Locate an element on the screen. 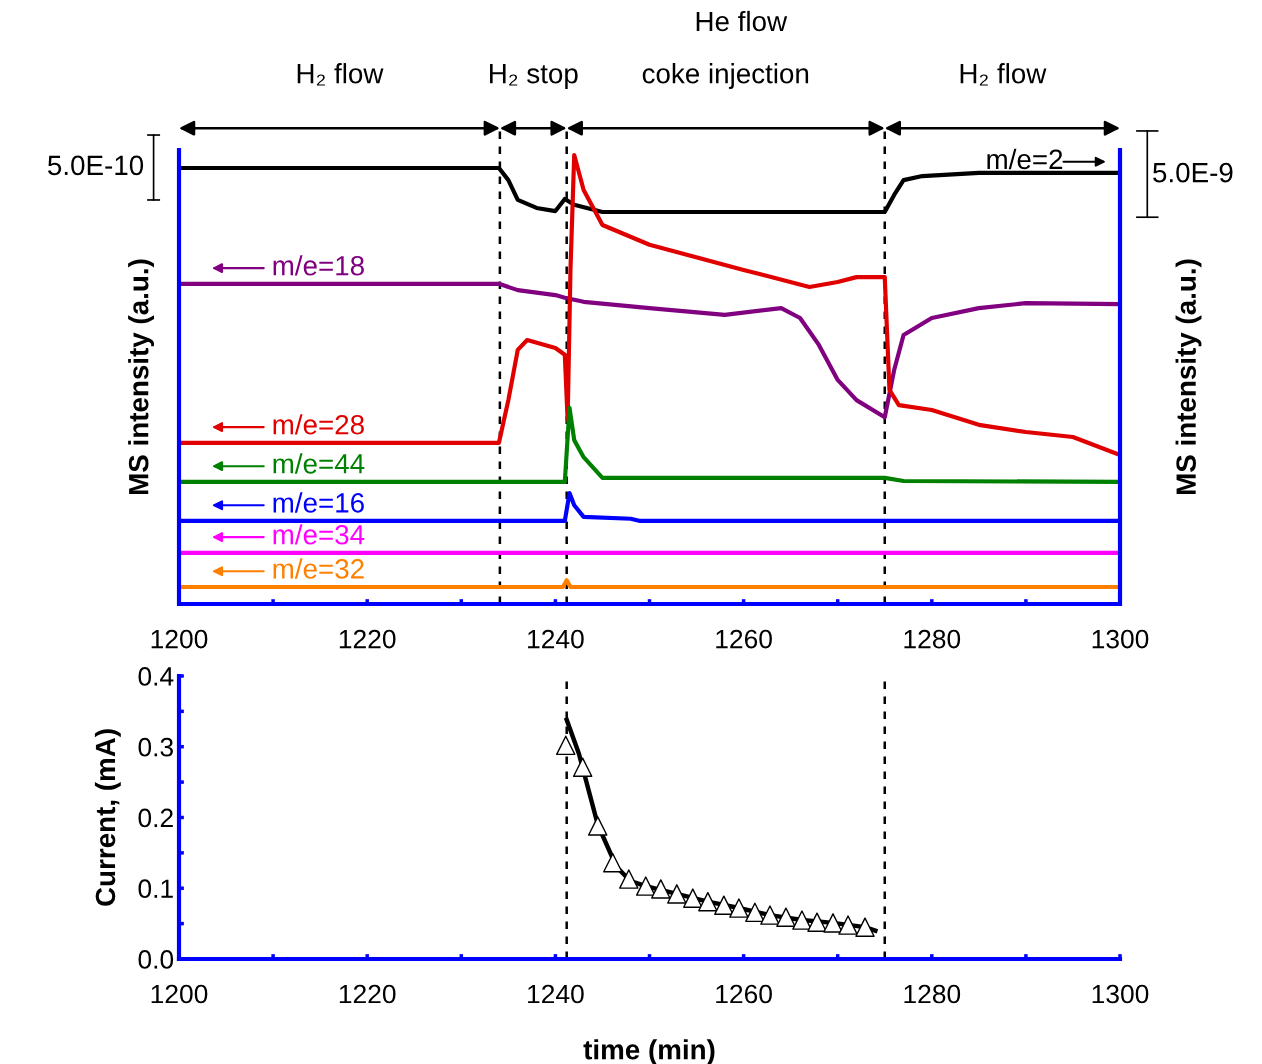 This screenshot has height=1064, width=1262. text: 5.0E-10 is located at coordinates (96, 165).